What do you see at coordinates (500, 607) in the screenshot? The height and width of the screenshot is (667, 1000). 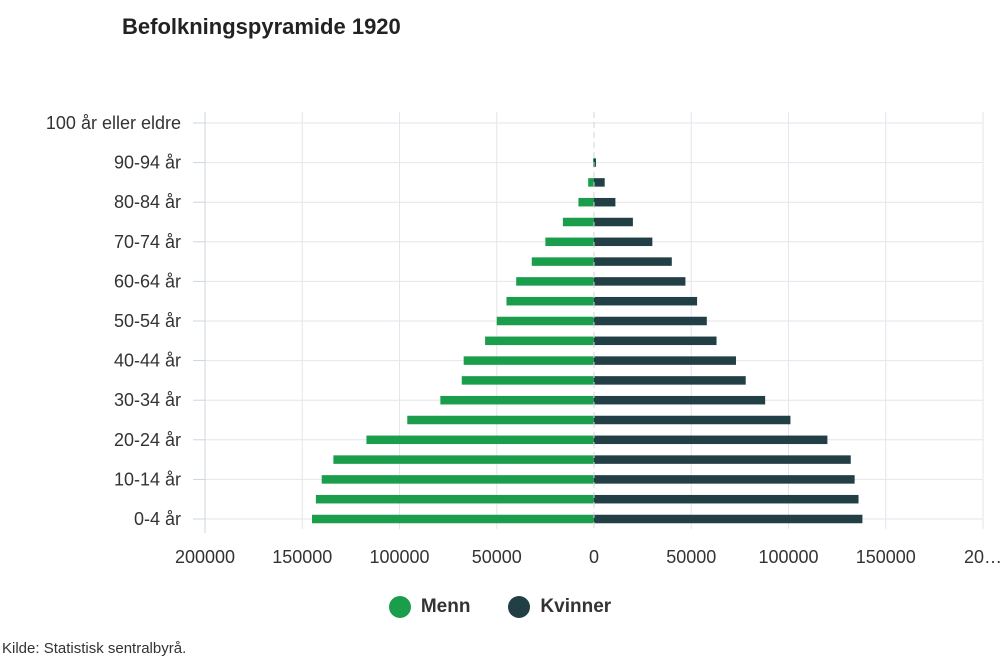 I see `legend: Menn Kvinner` at bounding box center [500, 607].